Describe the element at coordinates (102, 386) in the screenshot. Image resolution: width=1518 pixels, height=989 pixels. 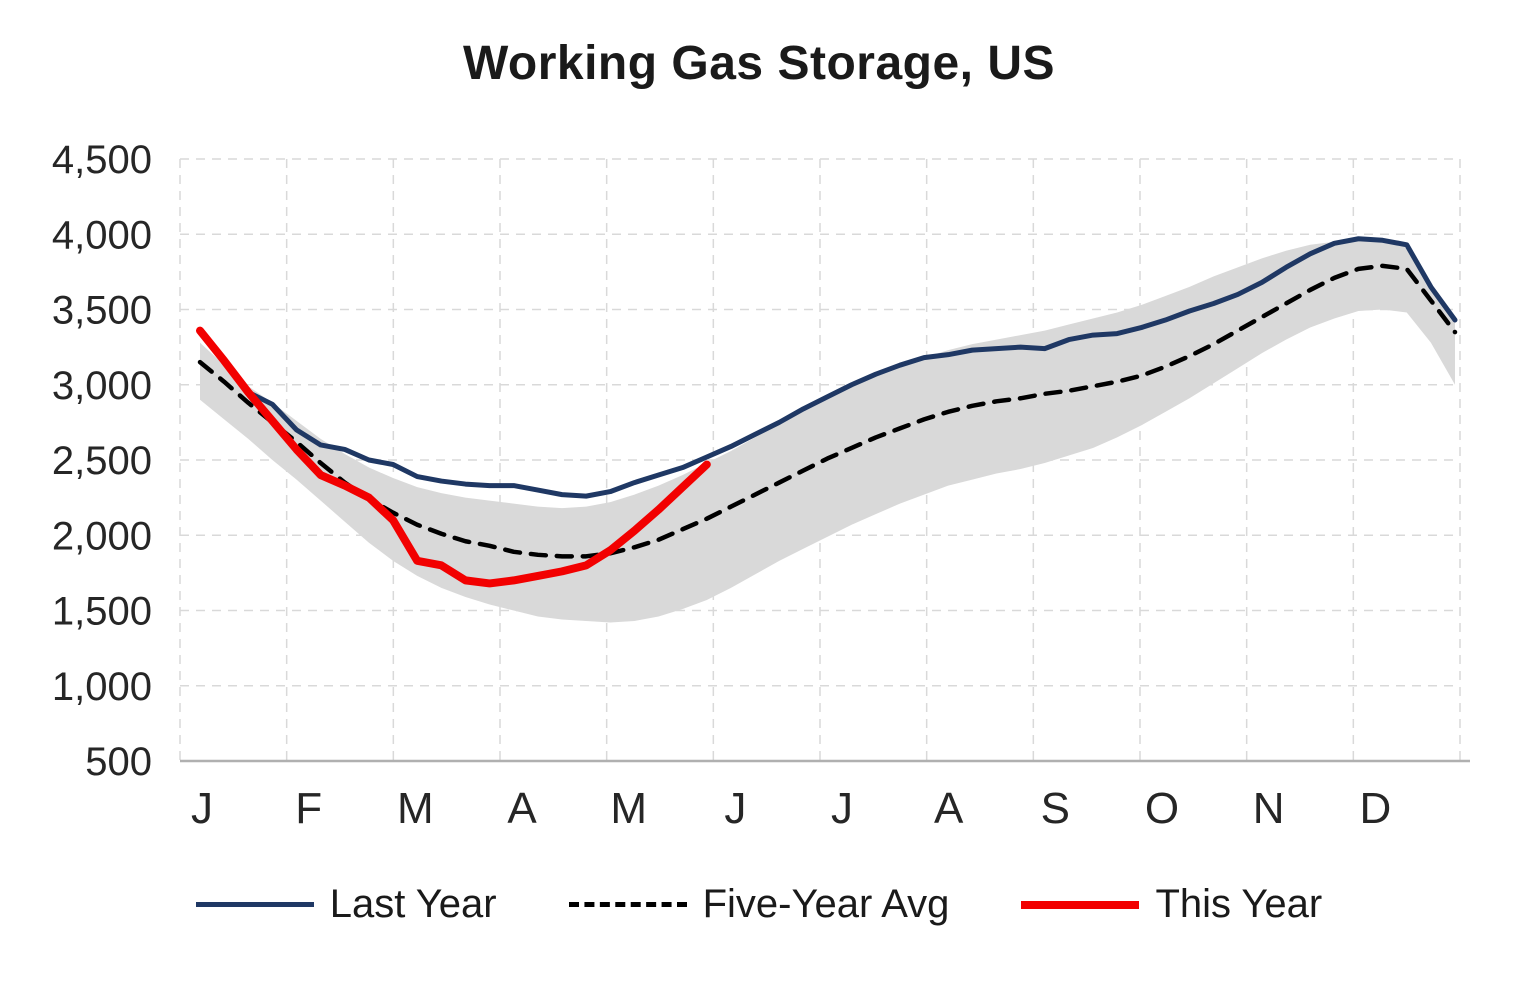
I see `y-axis-tick-label: 3,000` at that location.